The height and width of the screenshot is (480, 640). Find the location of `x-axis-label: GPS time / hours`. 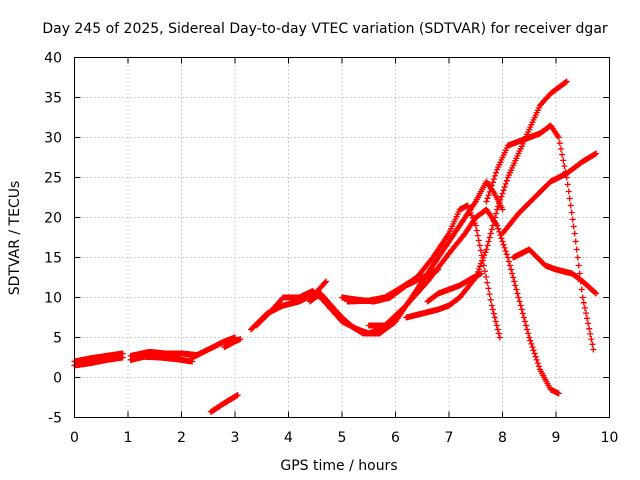

x-axis-label: GPS time / hours is located at coordinates (338, 466).